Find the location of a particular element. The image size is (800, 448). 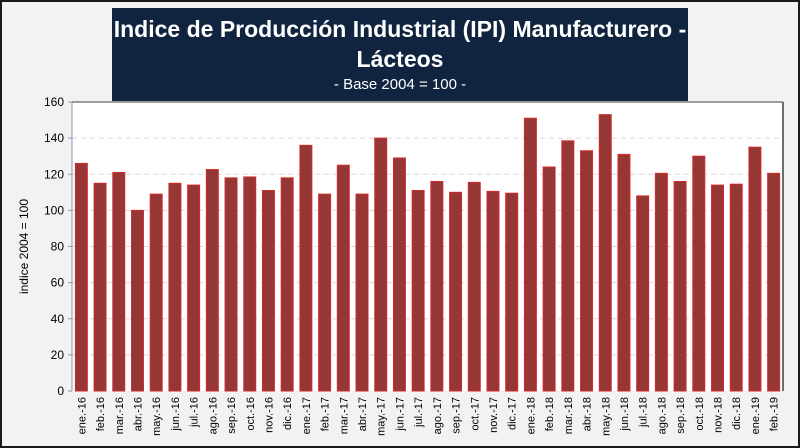

x-tick-label: ene.-17 is located at coordinates (307, 415).